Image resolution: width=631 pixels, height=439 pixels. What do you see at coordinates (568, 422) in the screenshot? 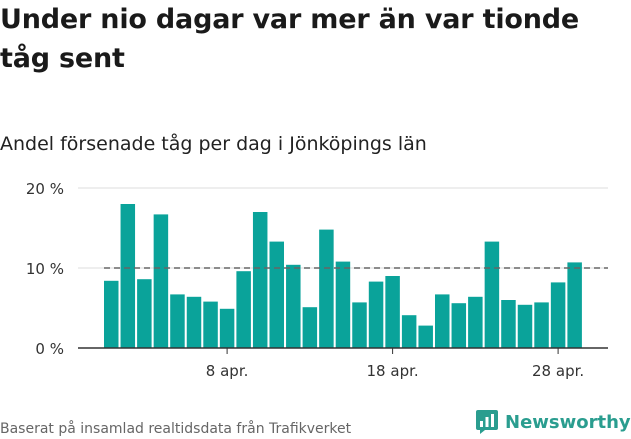
I see `brand-name: Newsworthy` at bounding box center [568, 422].